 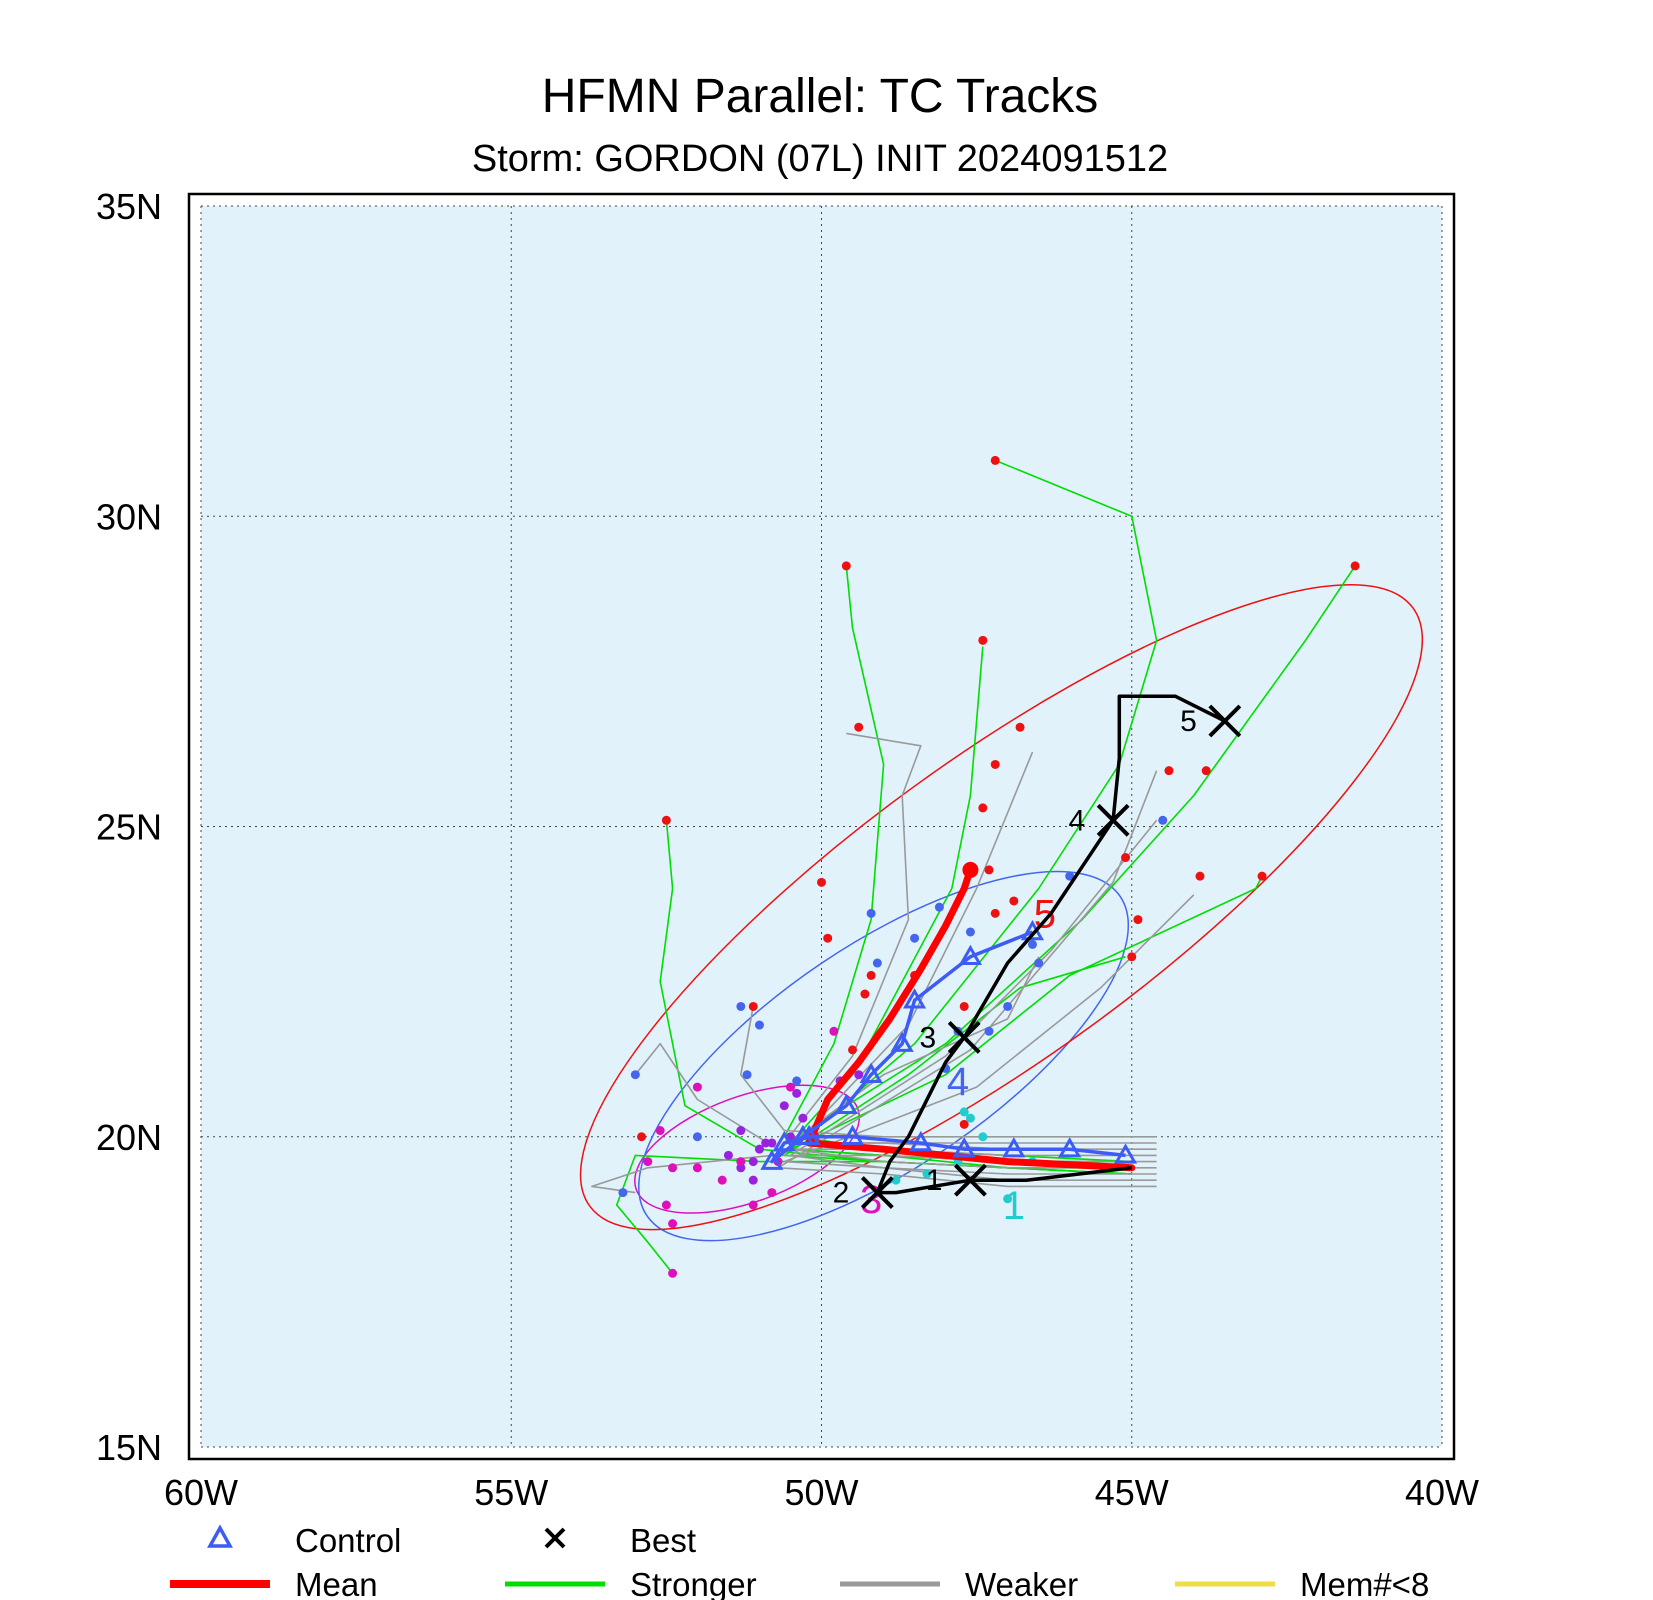 What do you see at coordinates (1076, 820) in the screenshot?
I see `best-track-day-label-4: 4` at bounding box center [1076, 820].